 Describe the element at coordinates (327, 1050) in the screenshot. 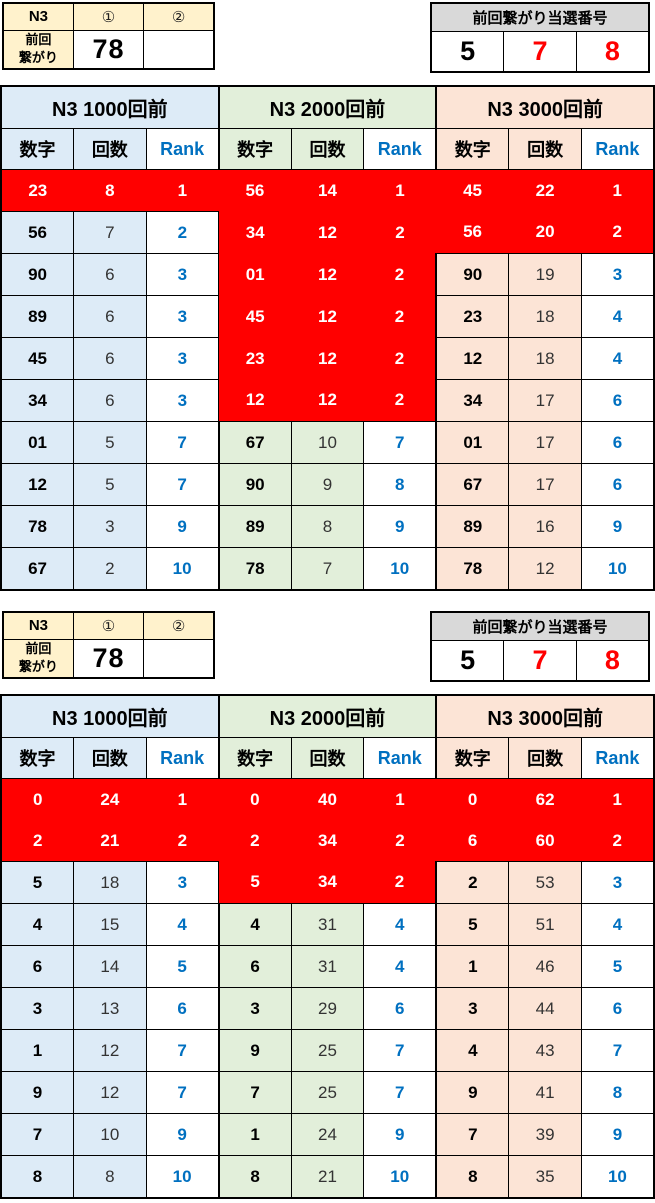

I see `count-cell: 25` at that location.